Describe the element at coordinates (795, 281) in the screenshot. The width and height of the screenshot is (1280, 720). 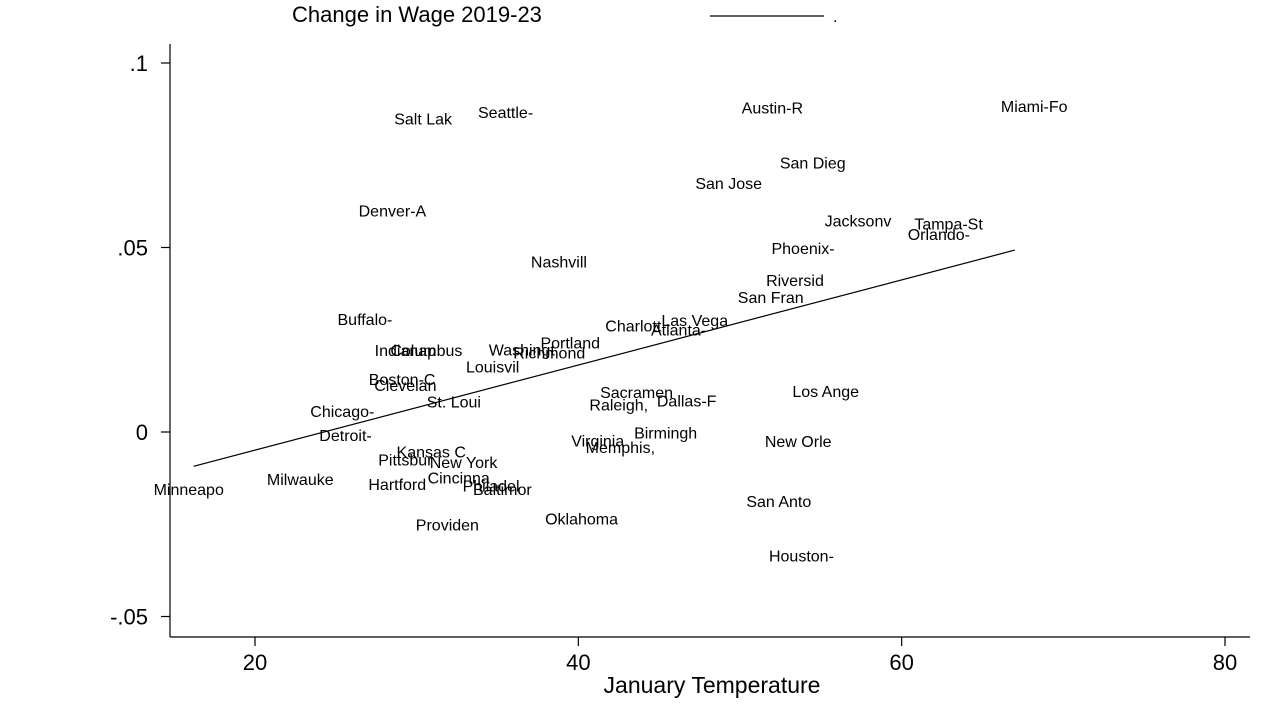
I see `data-point-label: Riversid` at that location.